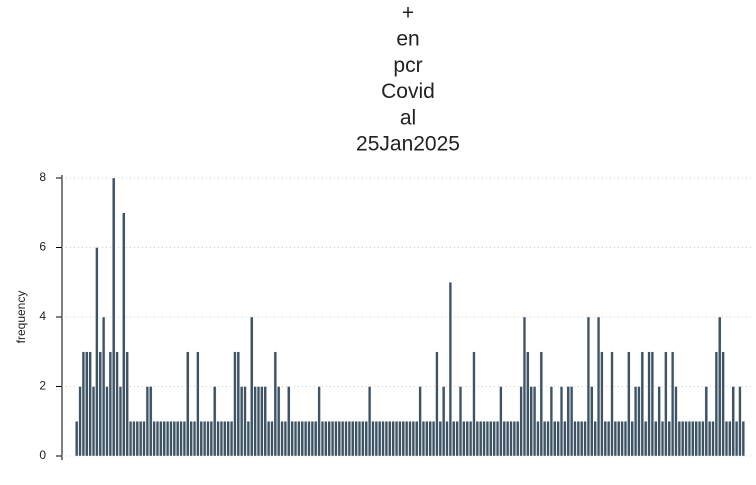 The height and width of the screenshot is (485, 756). Describe the element at coordinates (408, 117) in the screenshot. I see `chart-title: al` at that location.